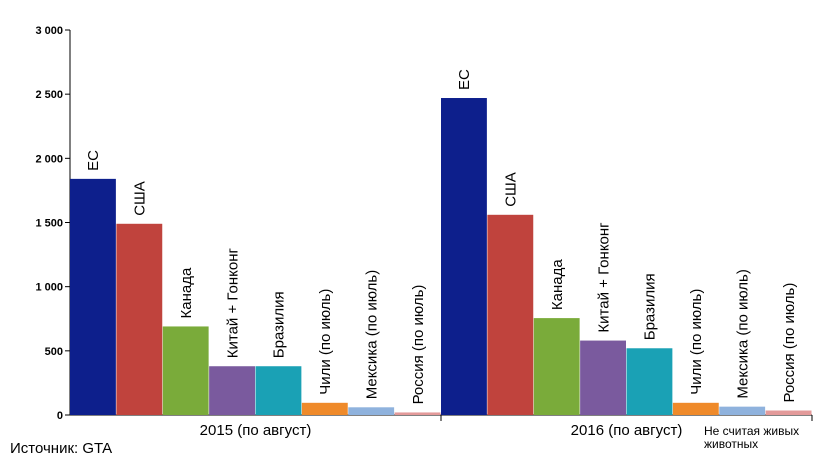  I want to click on footnote-line-2: животных, so click(731, 444).